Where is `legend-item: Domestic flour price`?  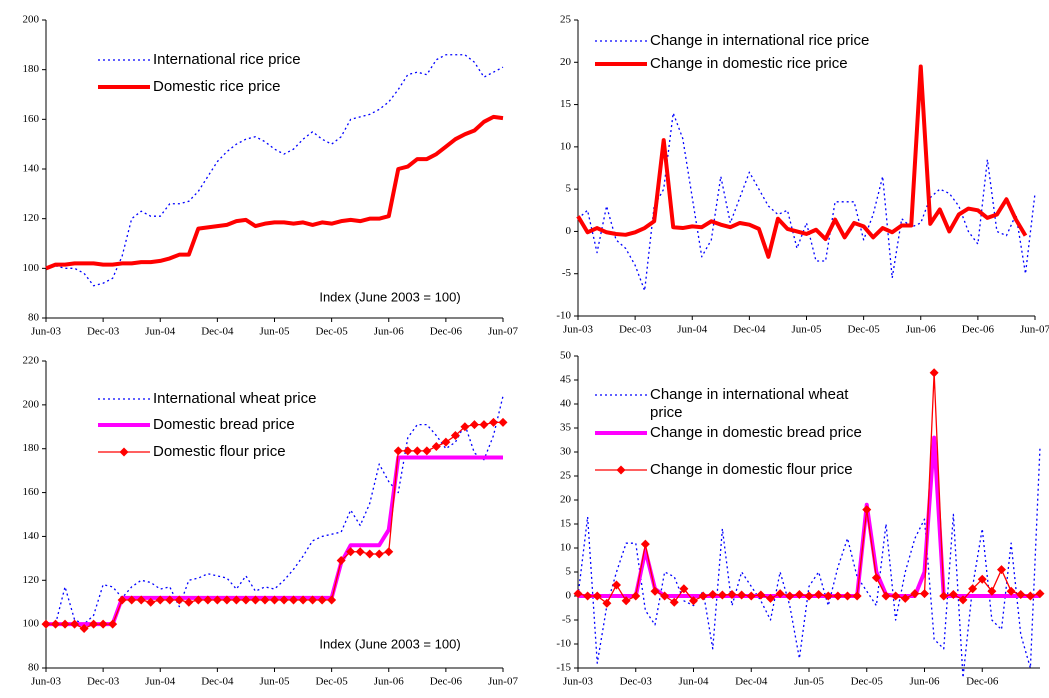 legend-item: Domestic flour price is located at coordinates (219, 451).